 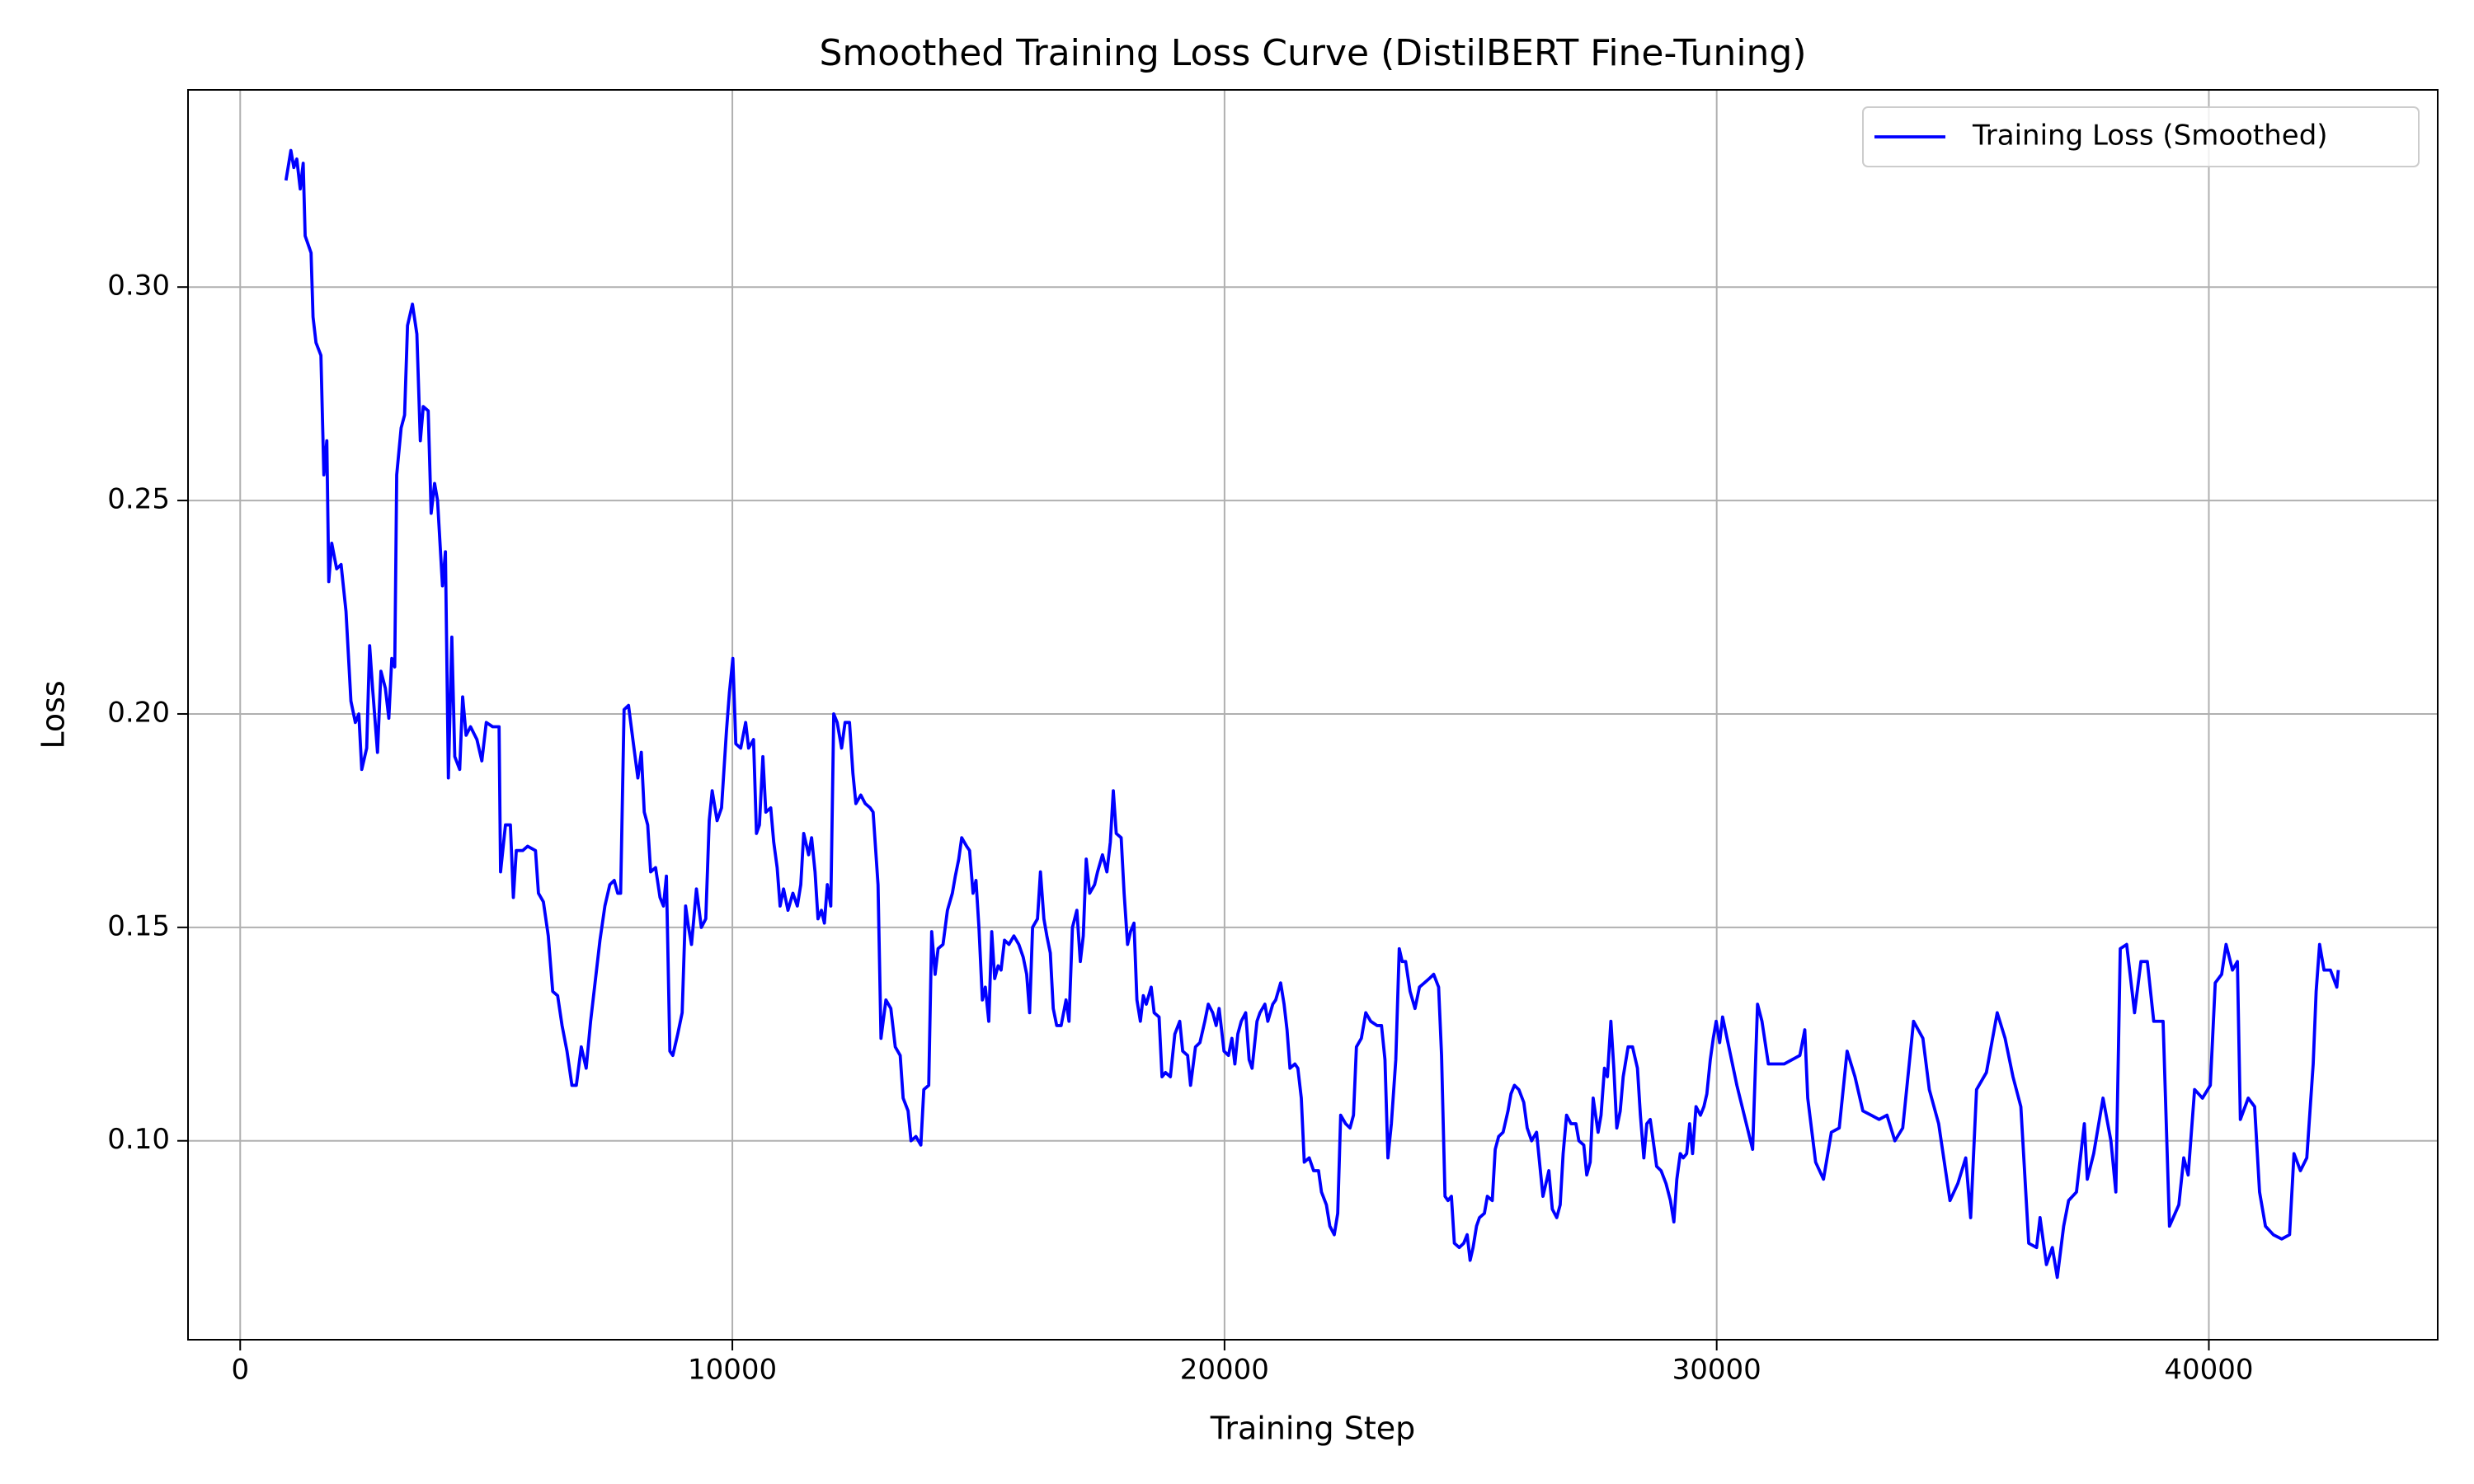 What do you see at coordinates (732, 1370) in the screenshot?
I see `x-tick-label: 10000` at bounding box center [732, 1370].